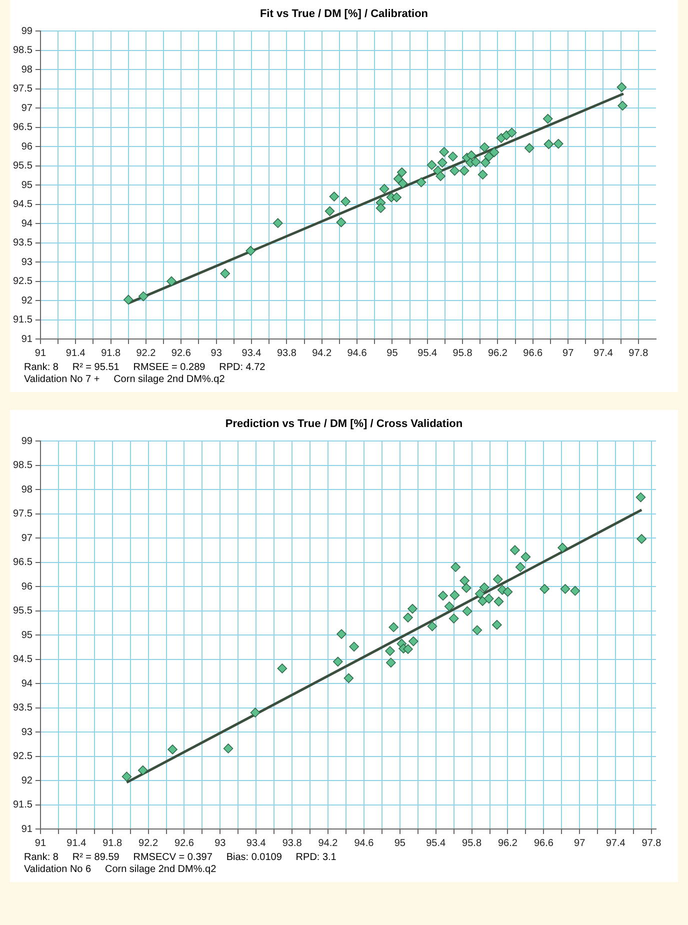  Describe the element at coordinates (184, 843) in the screenshot. I see `x-tick-label: 92.6` at that location.